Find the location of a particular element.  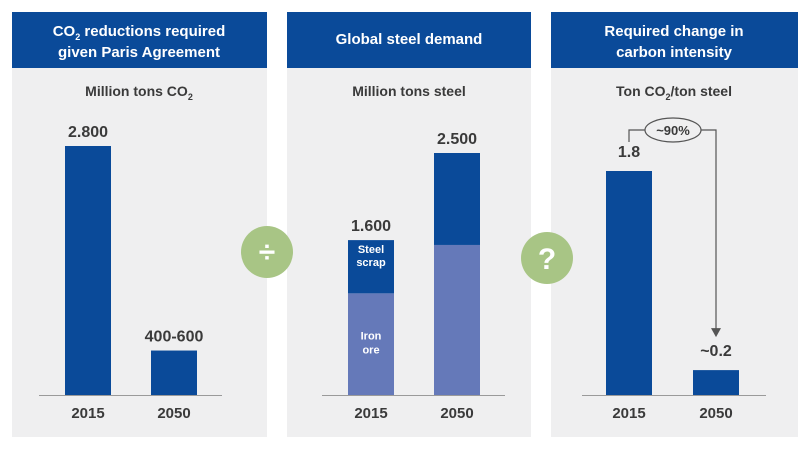

panel2-steel-scrap-label-line2: scrap is located at coordinates (371, 263).